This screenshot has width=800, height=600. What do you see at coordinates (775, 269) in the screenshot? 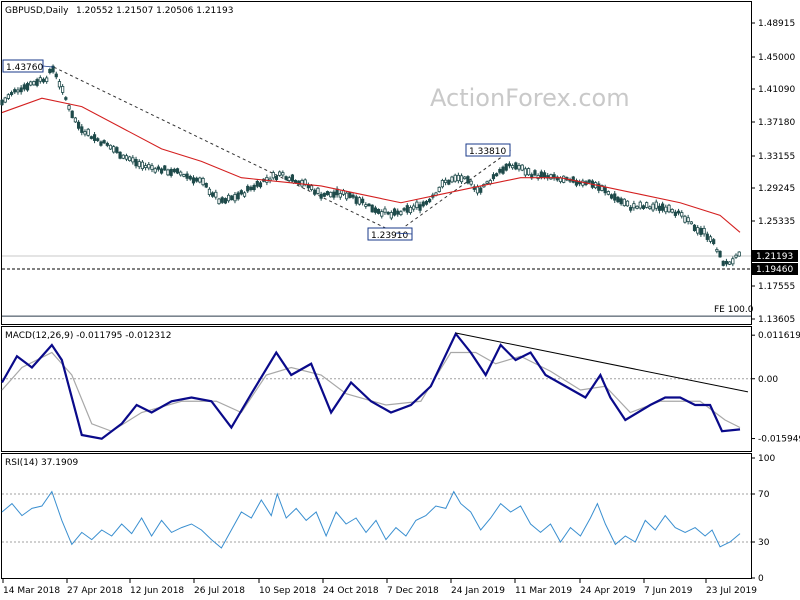
I see `price-label-box` at bounding box center [775, 269].